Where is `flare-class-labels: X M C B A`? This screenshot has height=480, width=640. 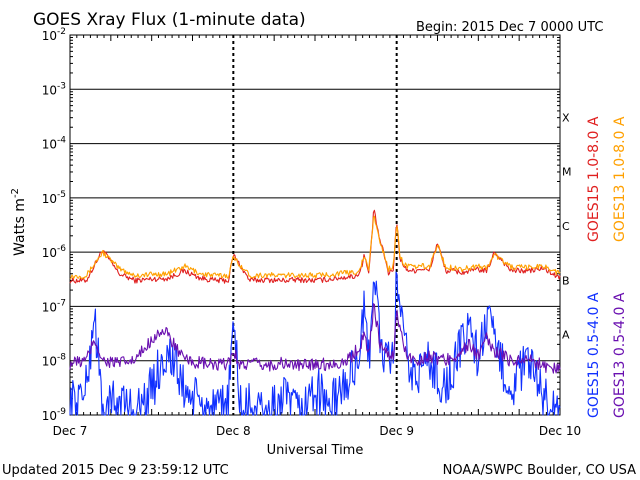
flare-class-labels: X M C B A is located at coordinates (567, 226).